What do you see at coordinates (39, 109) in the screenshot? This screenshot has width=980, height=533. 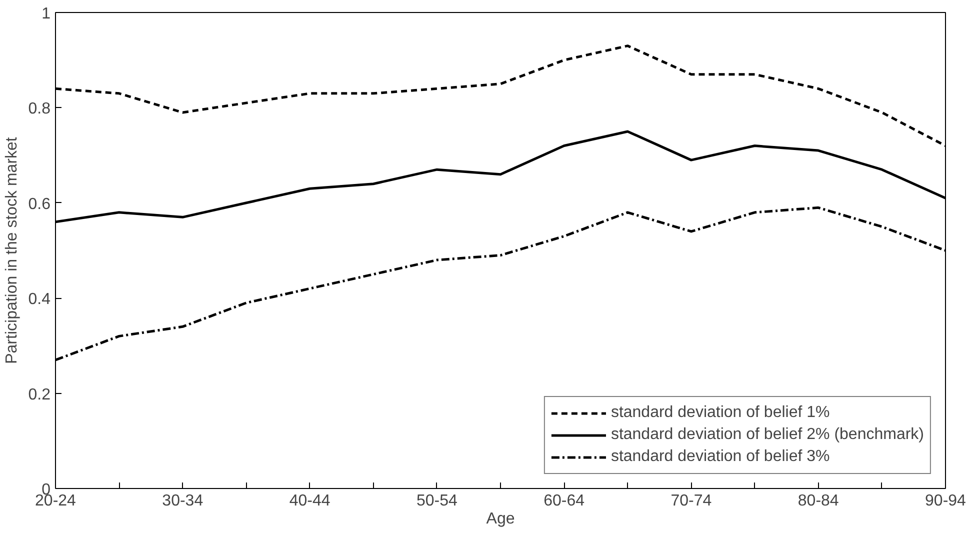 I see `y-tick-label: 0.8` at bounding box center [39, 109].